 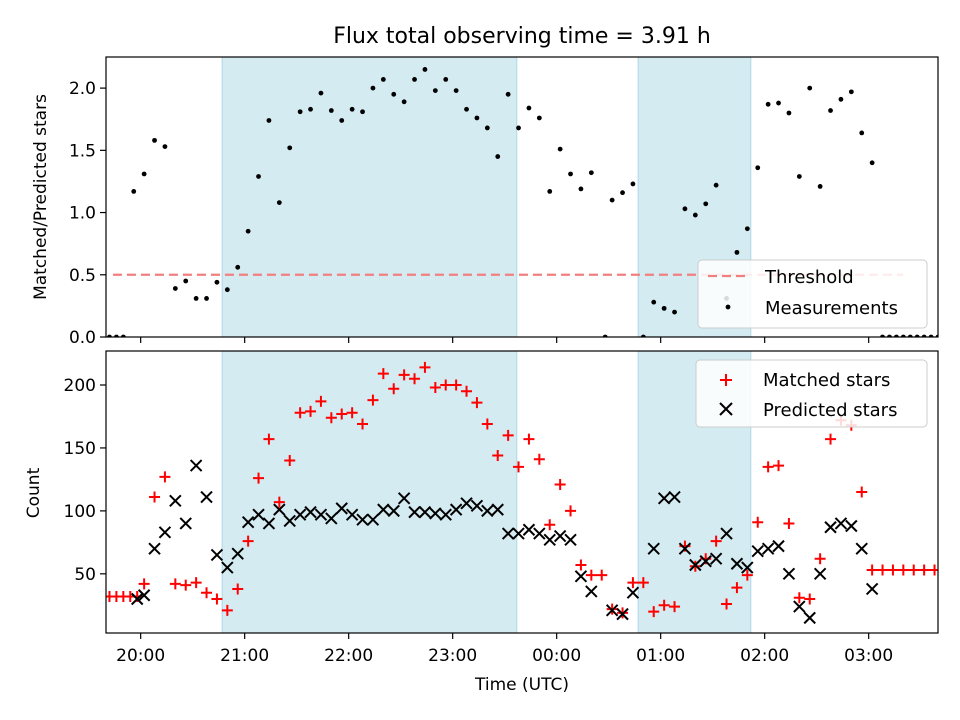 I want to click on x-tick-label: 03:00, so click(x=868, y=656).